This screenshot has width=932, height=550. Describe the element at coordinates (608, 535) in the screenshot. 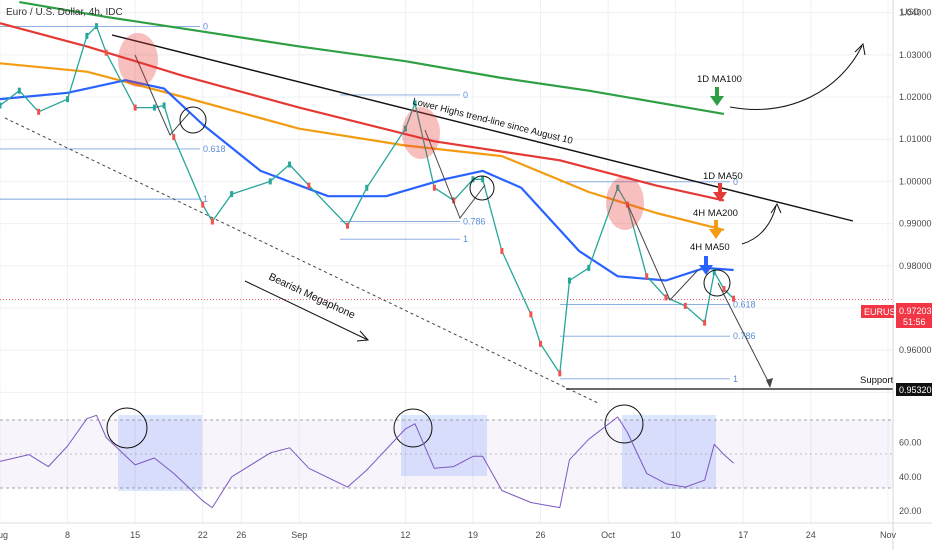

I see `x-tick-label: Oct` at that location.